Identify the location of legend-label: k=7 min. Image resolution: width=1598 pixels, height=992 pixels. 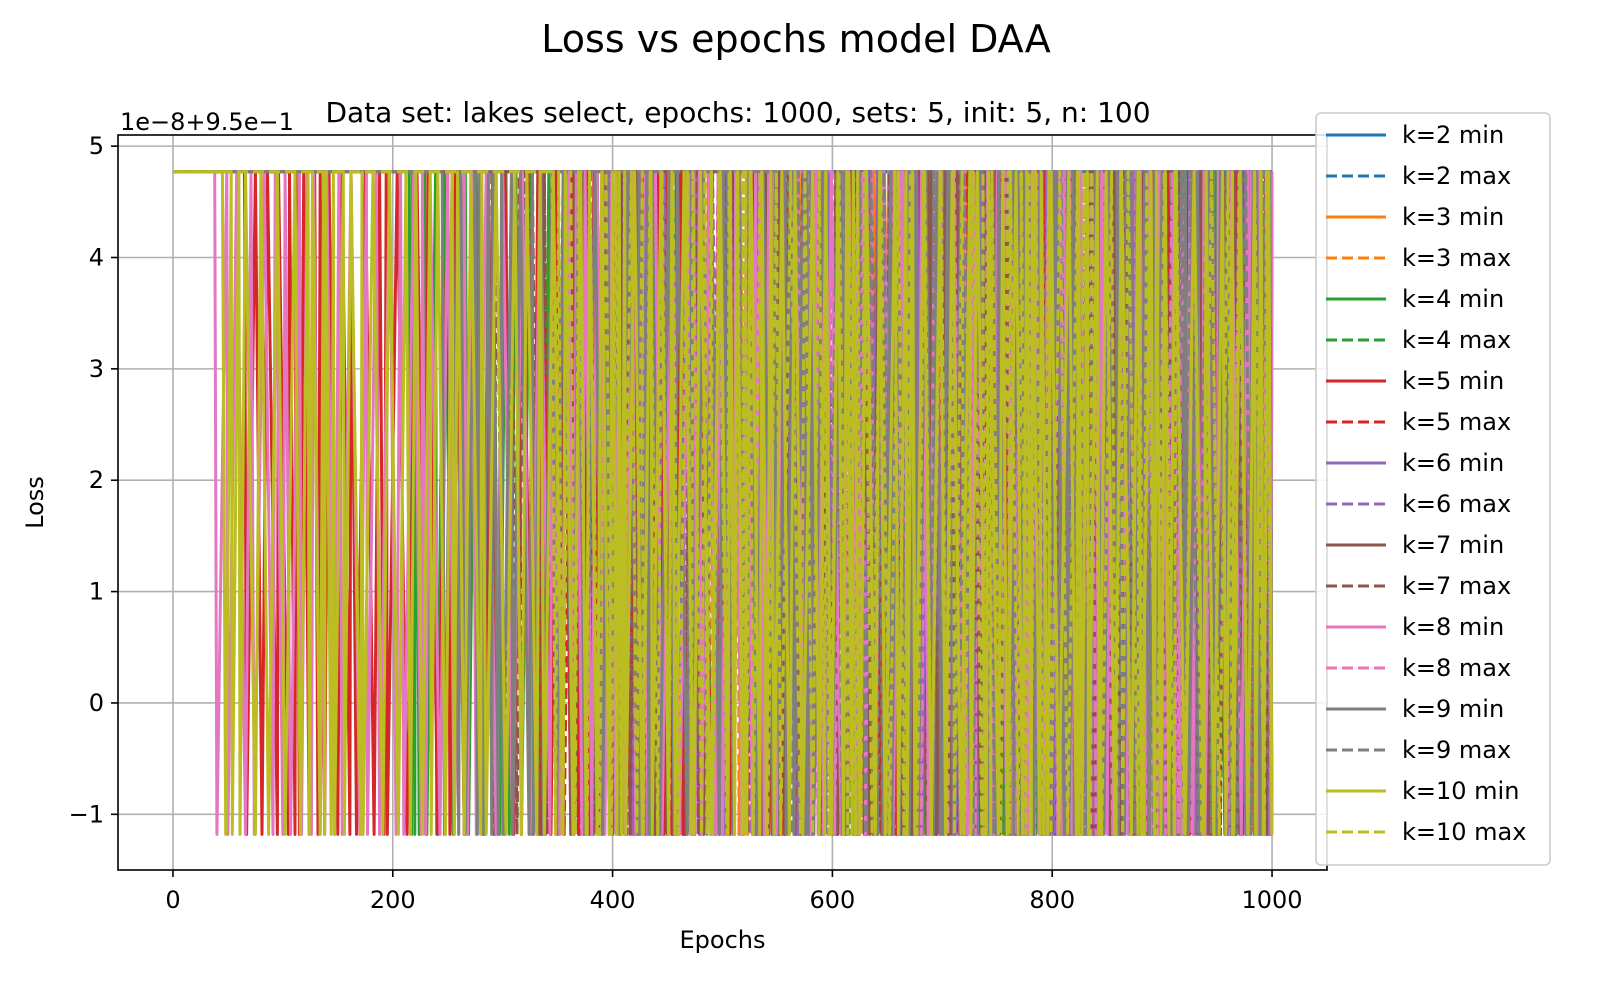
(1453, 545).